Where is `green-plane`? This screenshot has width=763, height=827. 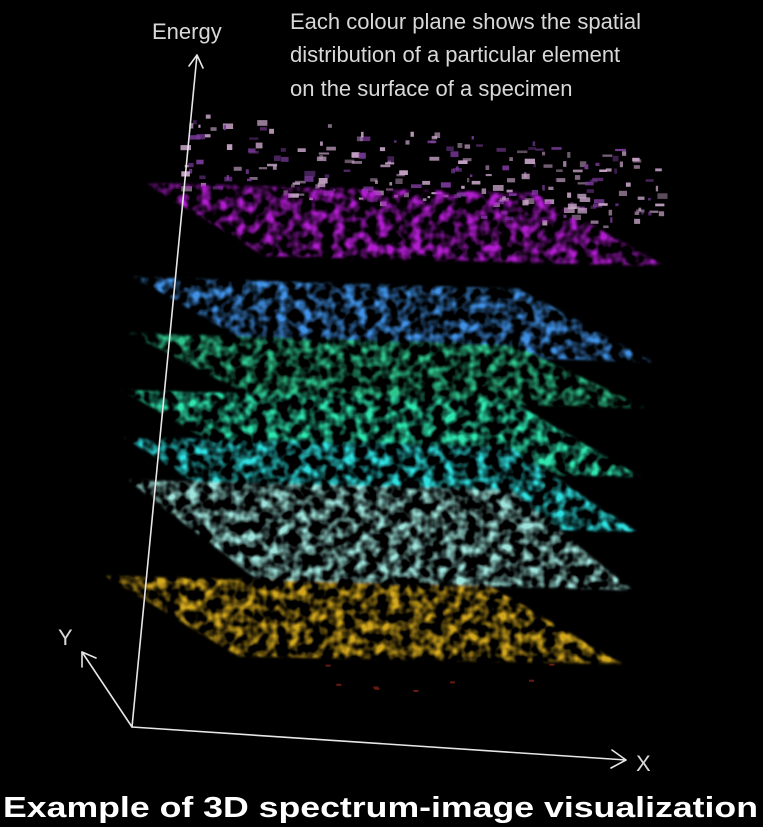
green-plane is located at coordinates (386, 370).